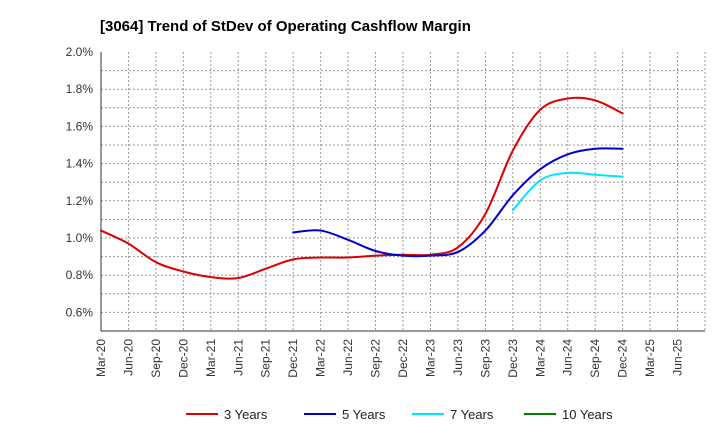 This screenshot has height=440, width=720. I want to click on x-tick-label: Sep-22, so click(376, 358).